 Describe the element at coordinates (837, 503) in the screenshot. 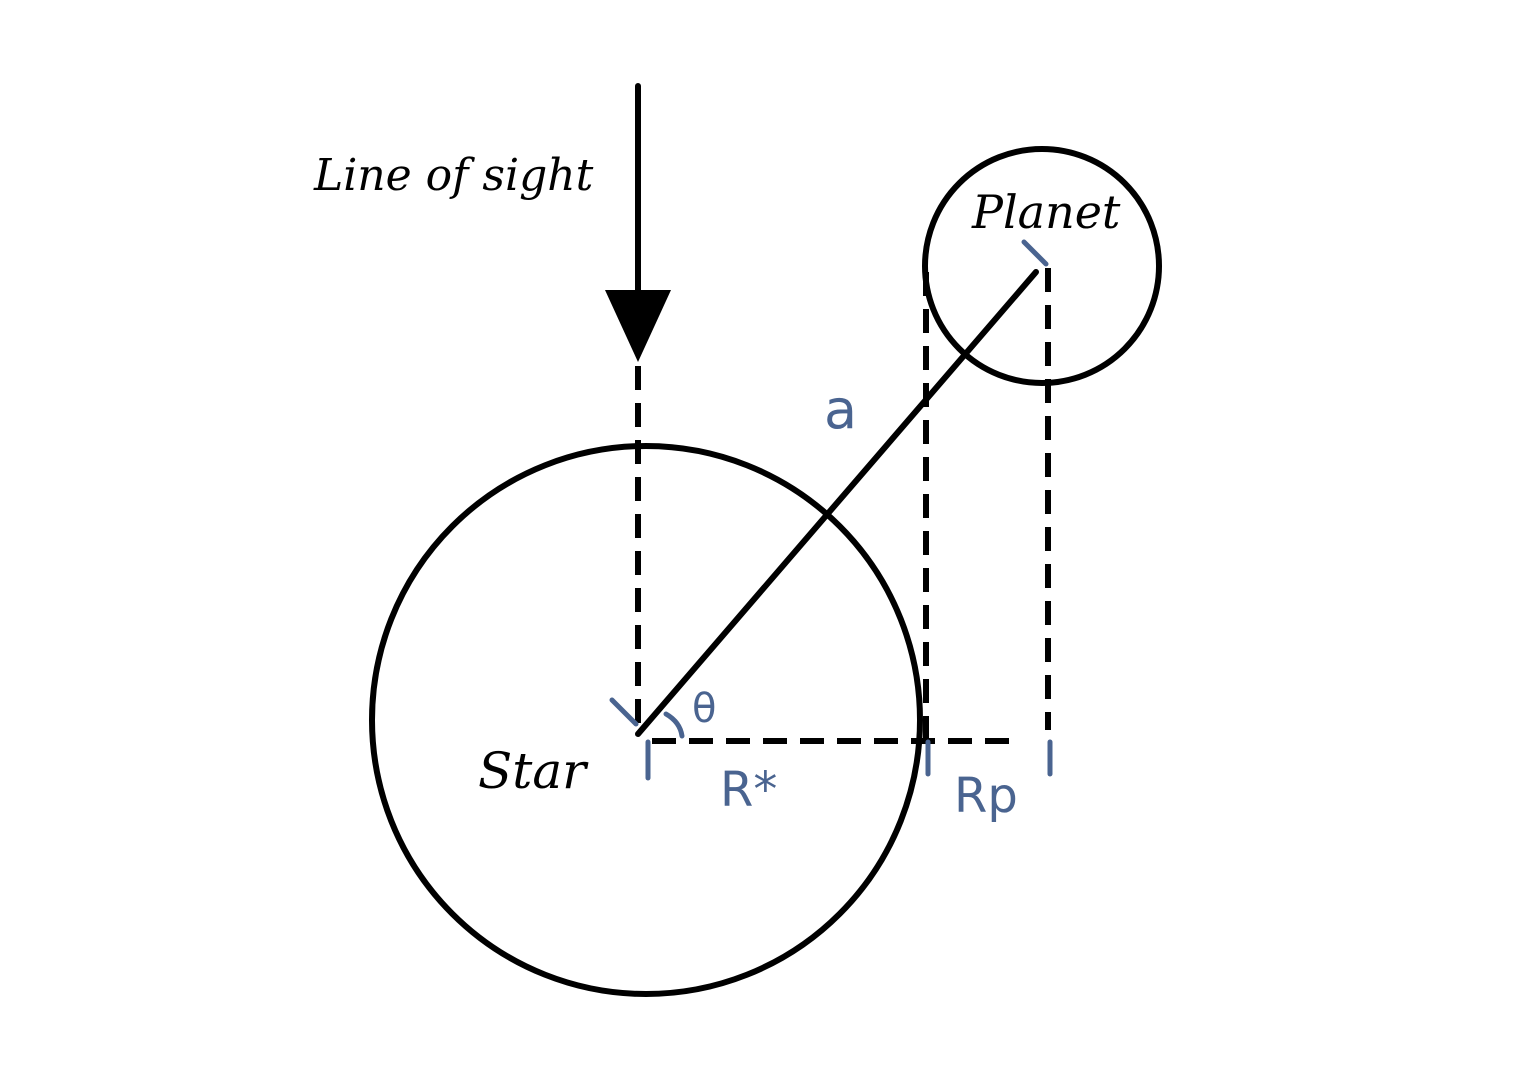

I see `orbital-radius-line` at that location.